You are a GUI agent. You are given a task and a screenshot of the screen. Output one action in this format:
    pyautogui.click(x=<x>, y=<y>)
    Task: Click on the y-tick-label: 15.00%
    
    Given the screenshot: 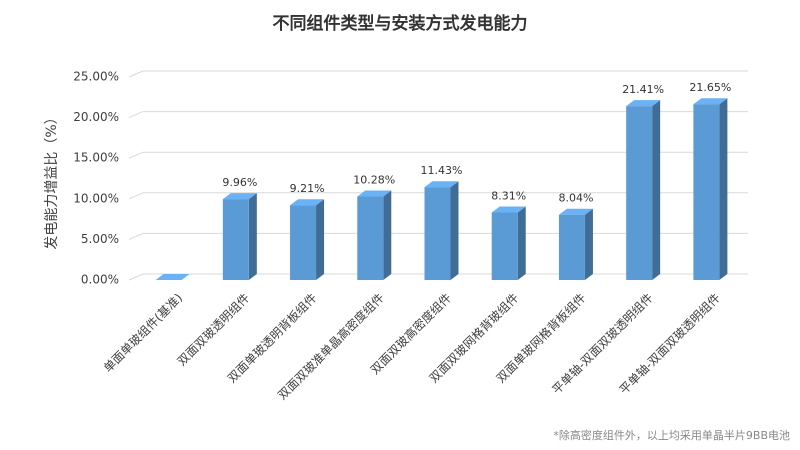 What is the action you would take?
    pyautogui.click(x=96, y=158)
    